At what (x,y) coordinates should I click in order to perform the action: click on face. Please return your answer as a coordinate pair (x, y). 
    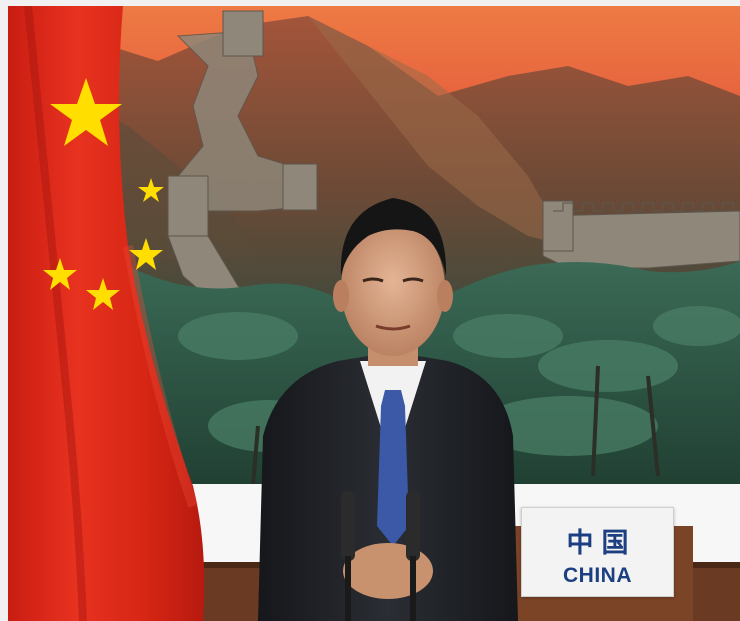
    Looking at the image, I should click on (393, 288).